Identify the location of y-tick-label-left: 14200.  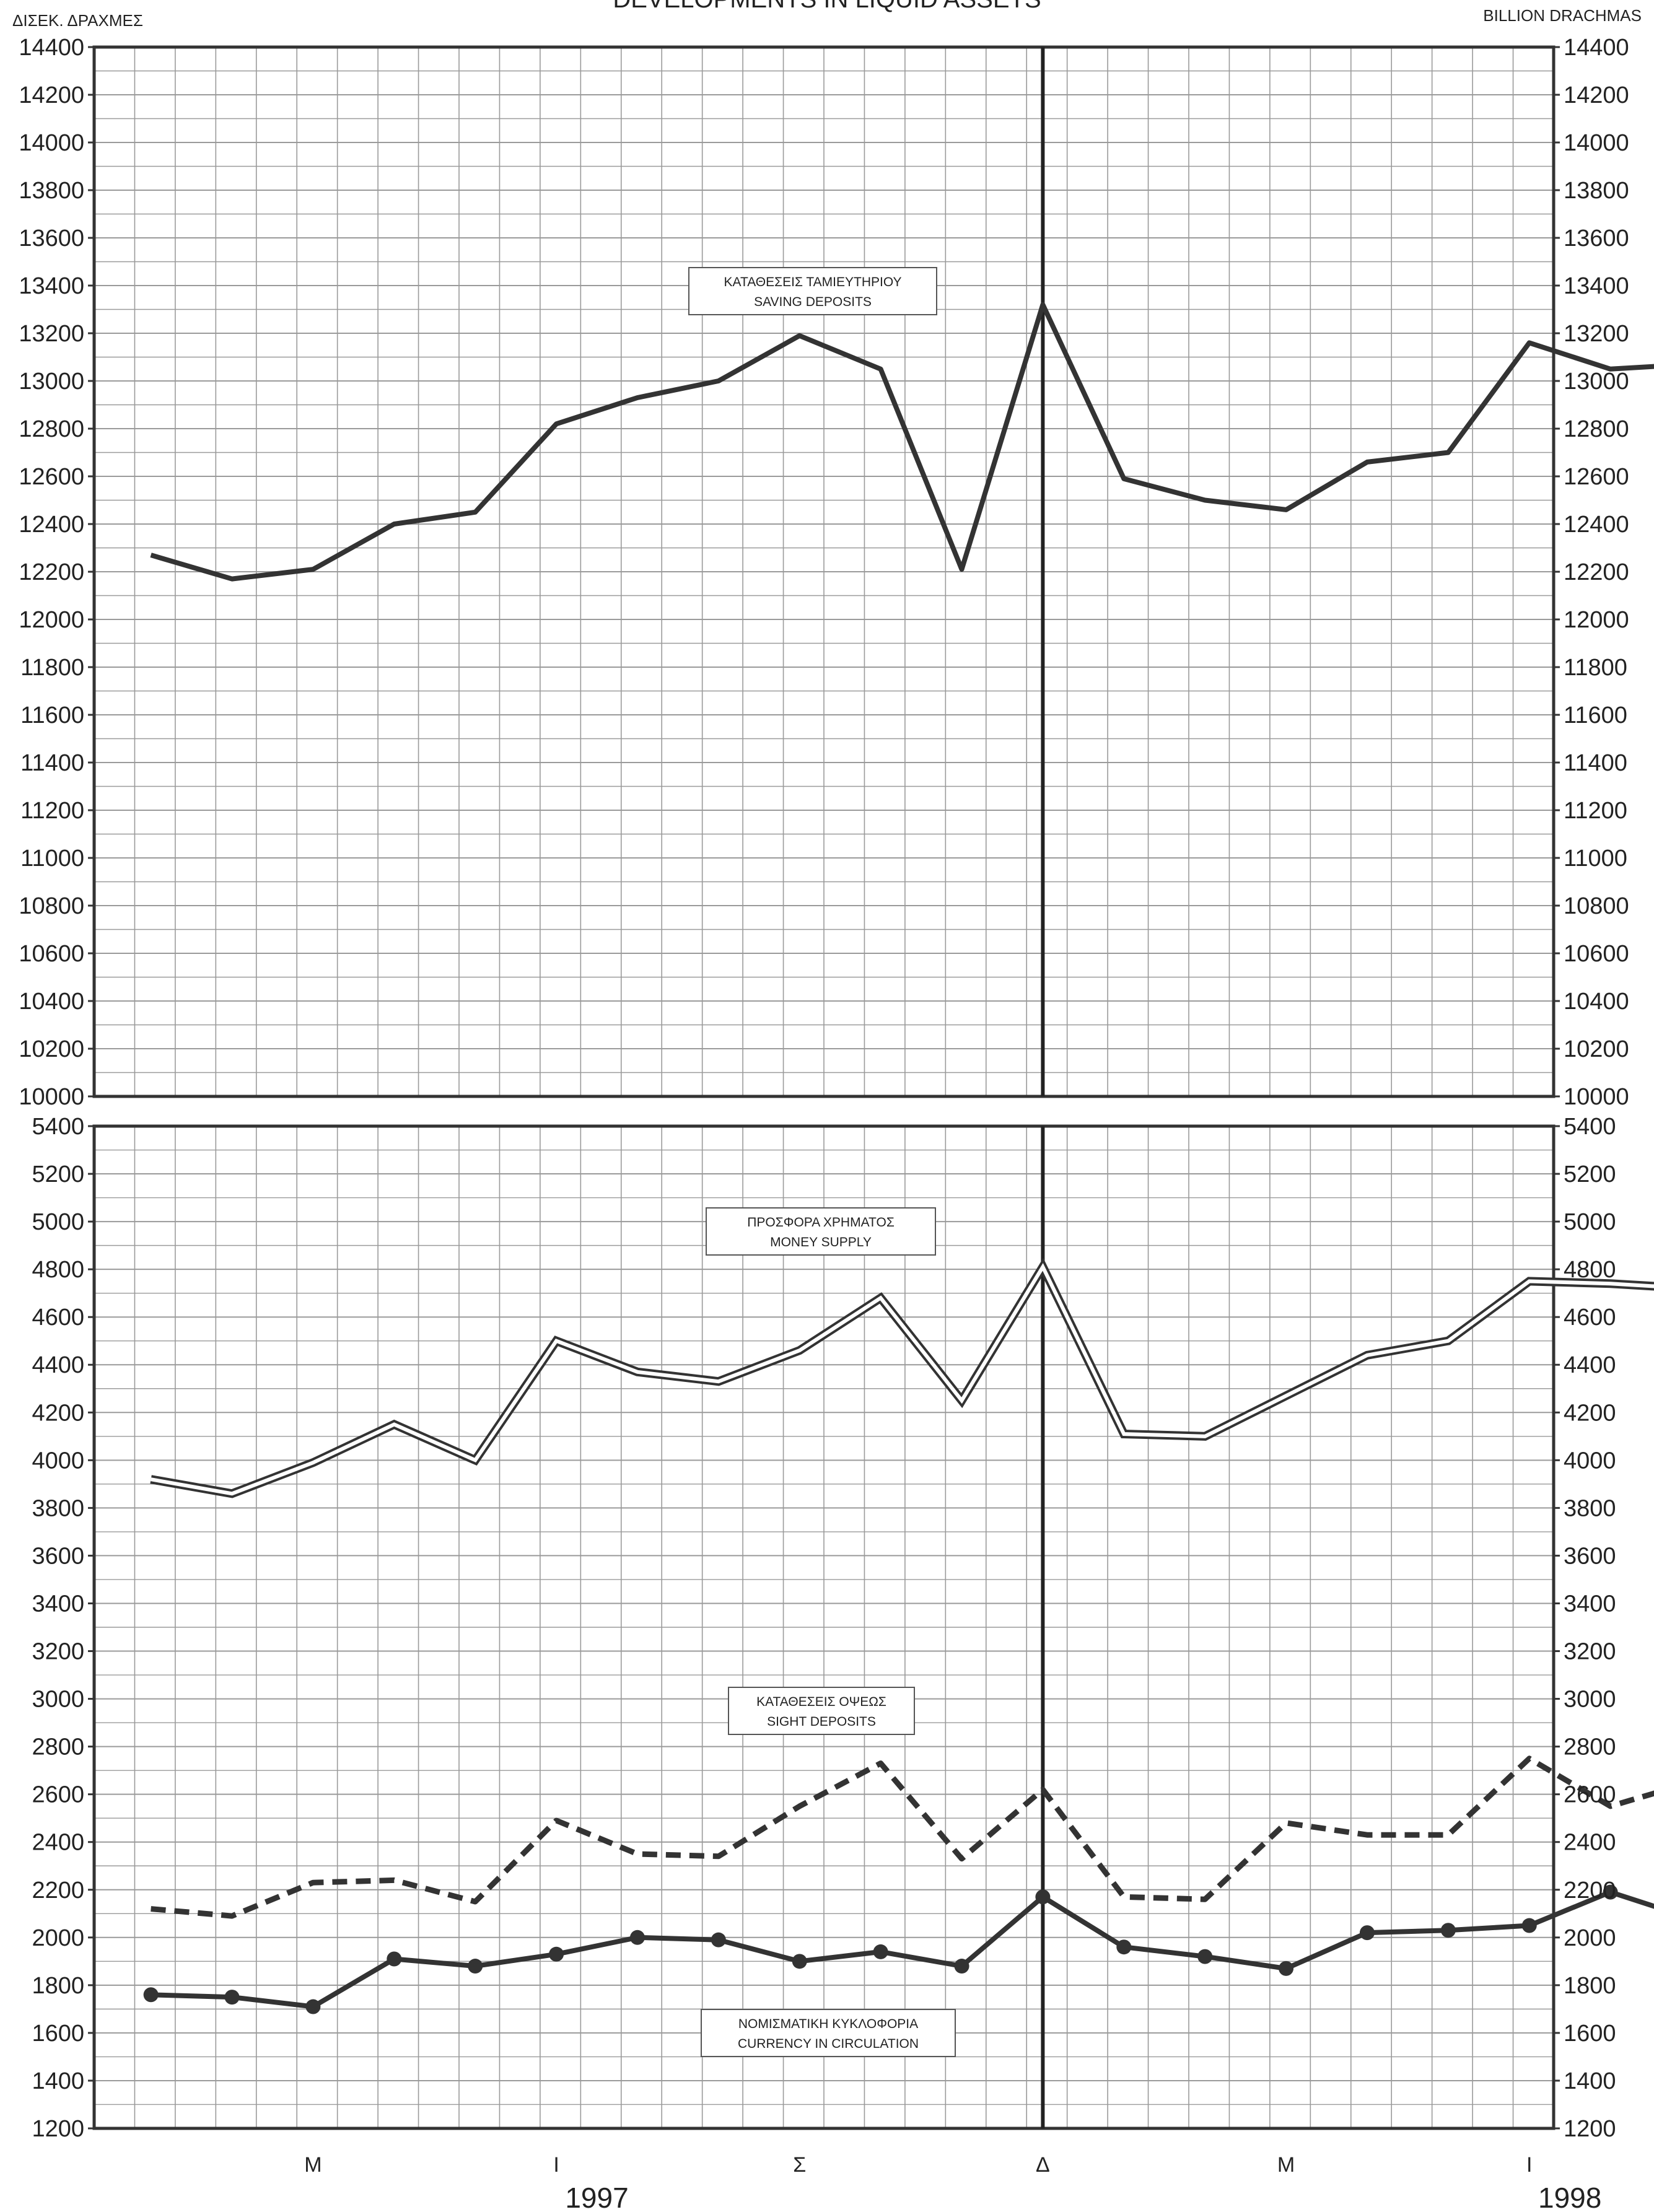
(51, 95).